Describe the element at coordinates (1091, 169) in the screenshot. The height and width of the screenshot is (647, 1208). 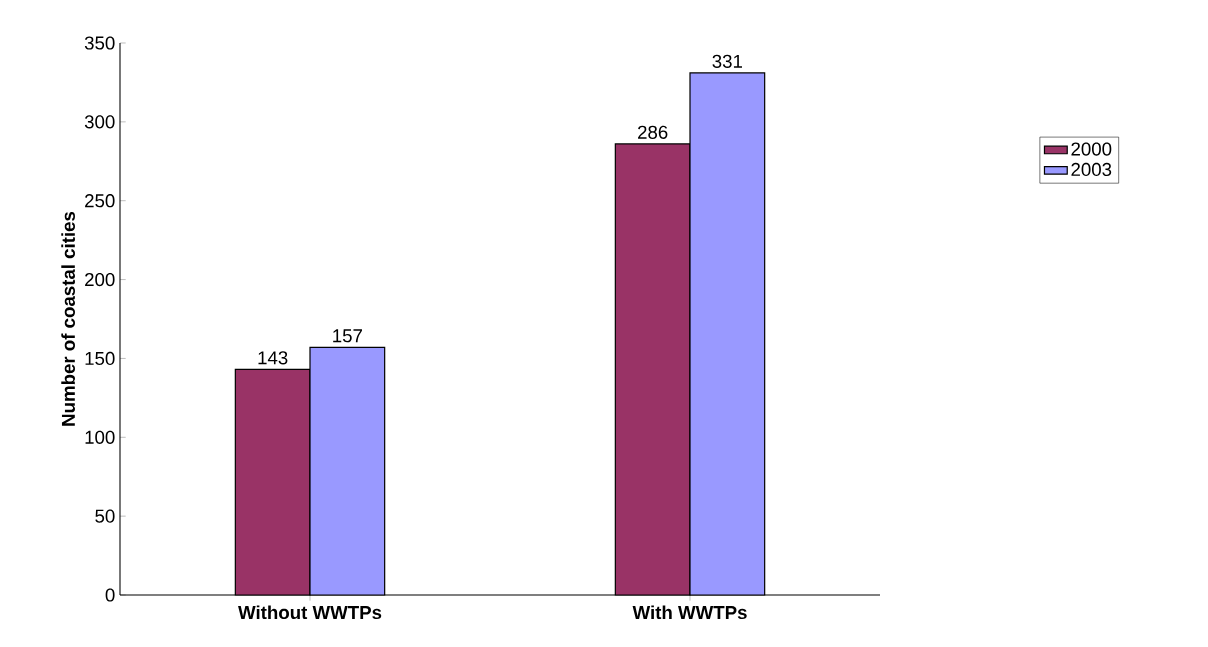
I see `legend-label: 2003` at that location.